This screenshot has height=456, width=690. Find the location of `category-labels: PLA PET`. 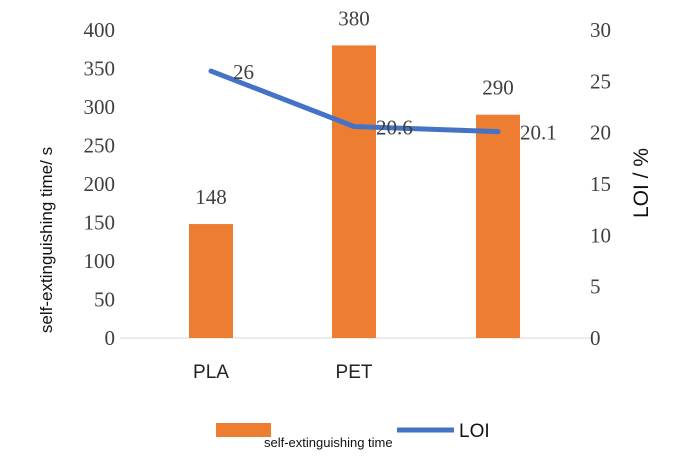

category-labels: PLA PET is located at coordinates (283, 372).